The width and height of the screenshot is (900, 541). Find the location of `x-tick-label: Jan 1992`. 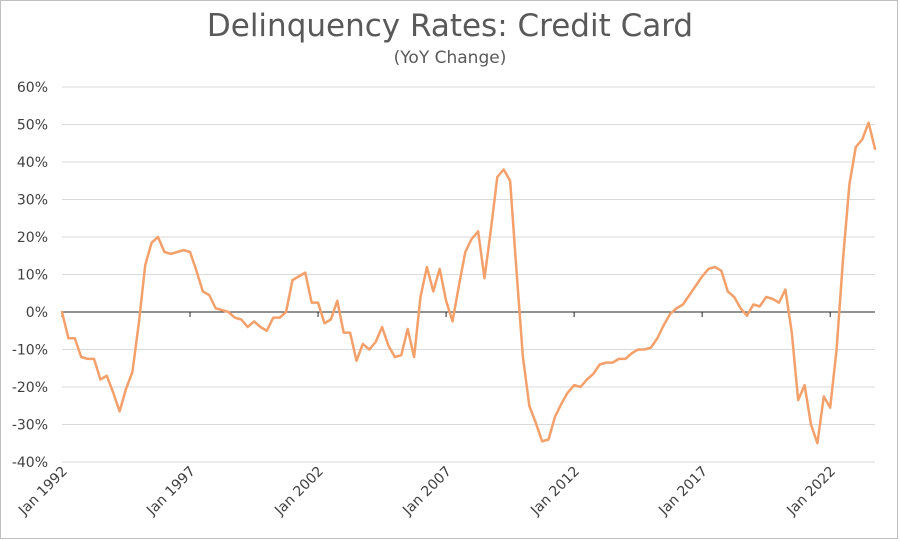

x-tick-label: Jan 1992 is located at coordinates (43, 492).